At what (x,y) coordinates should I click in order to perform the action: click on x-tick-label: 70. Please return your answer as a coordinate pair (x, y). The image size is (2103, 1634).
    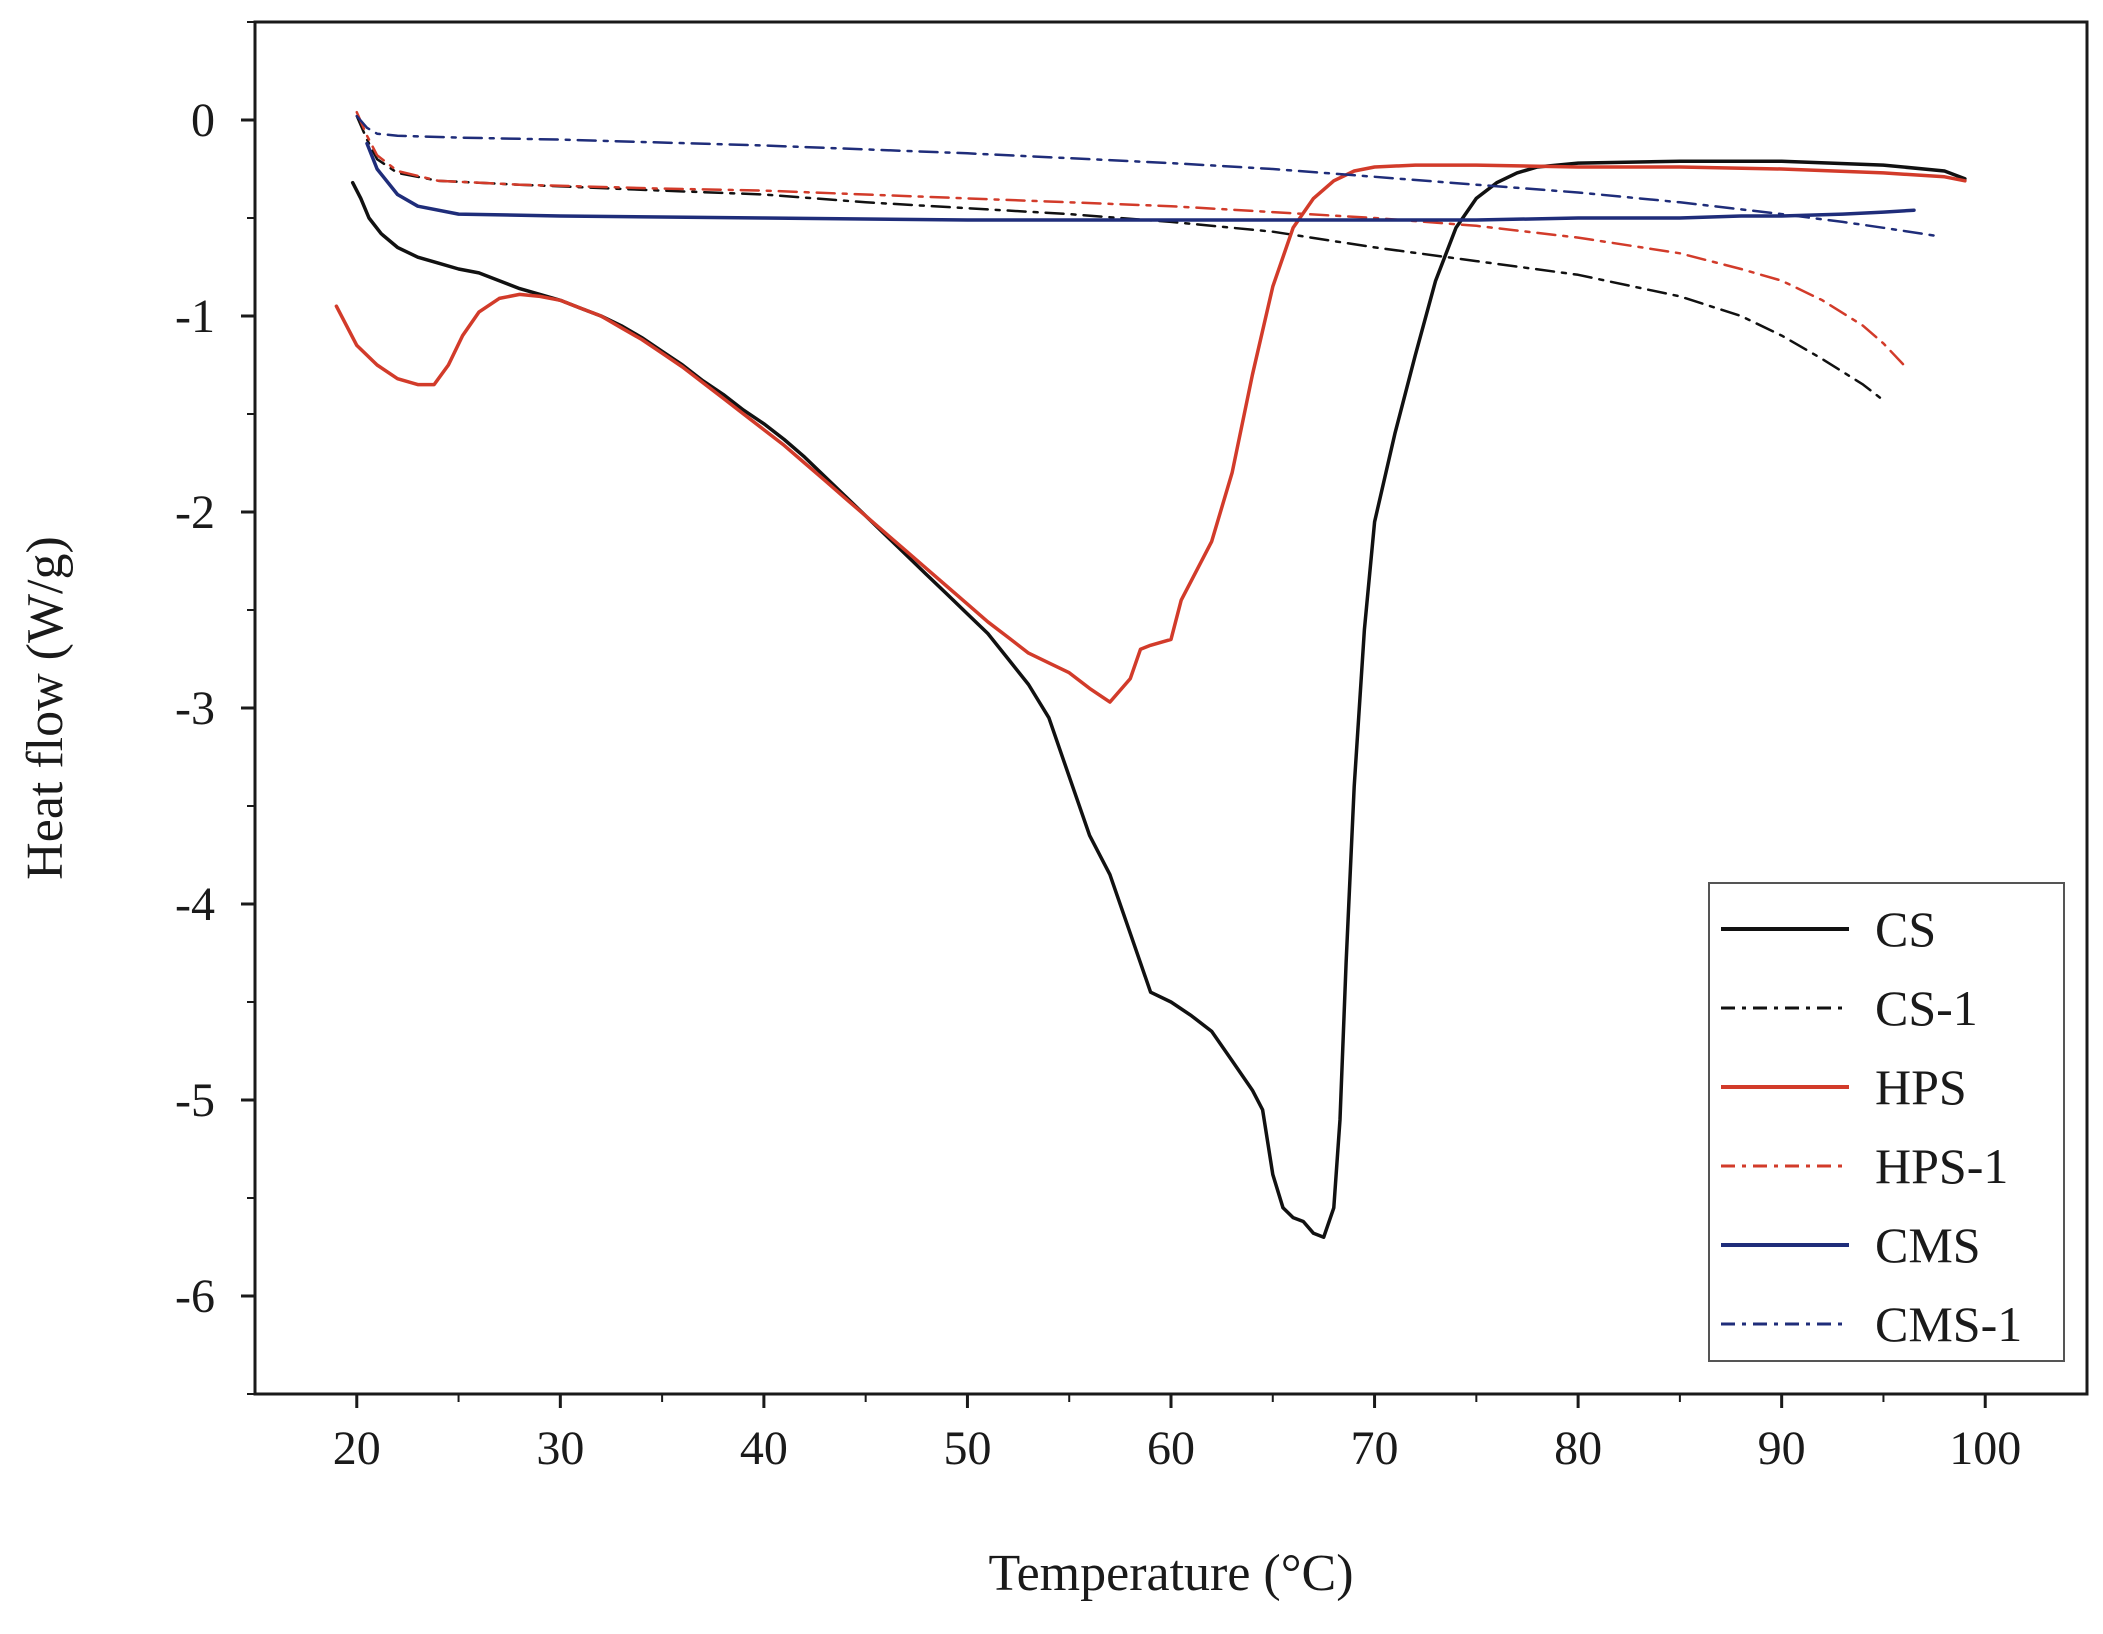
    Looking at the image, I should click on (1375, 1448).